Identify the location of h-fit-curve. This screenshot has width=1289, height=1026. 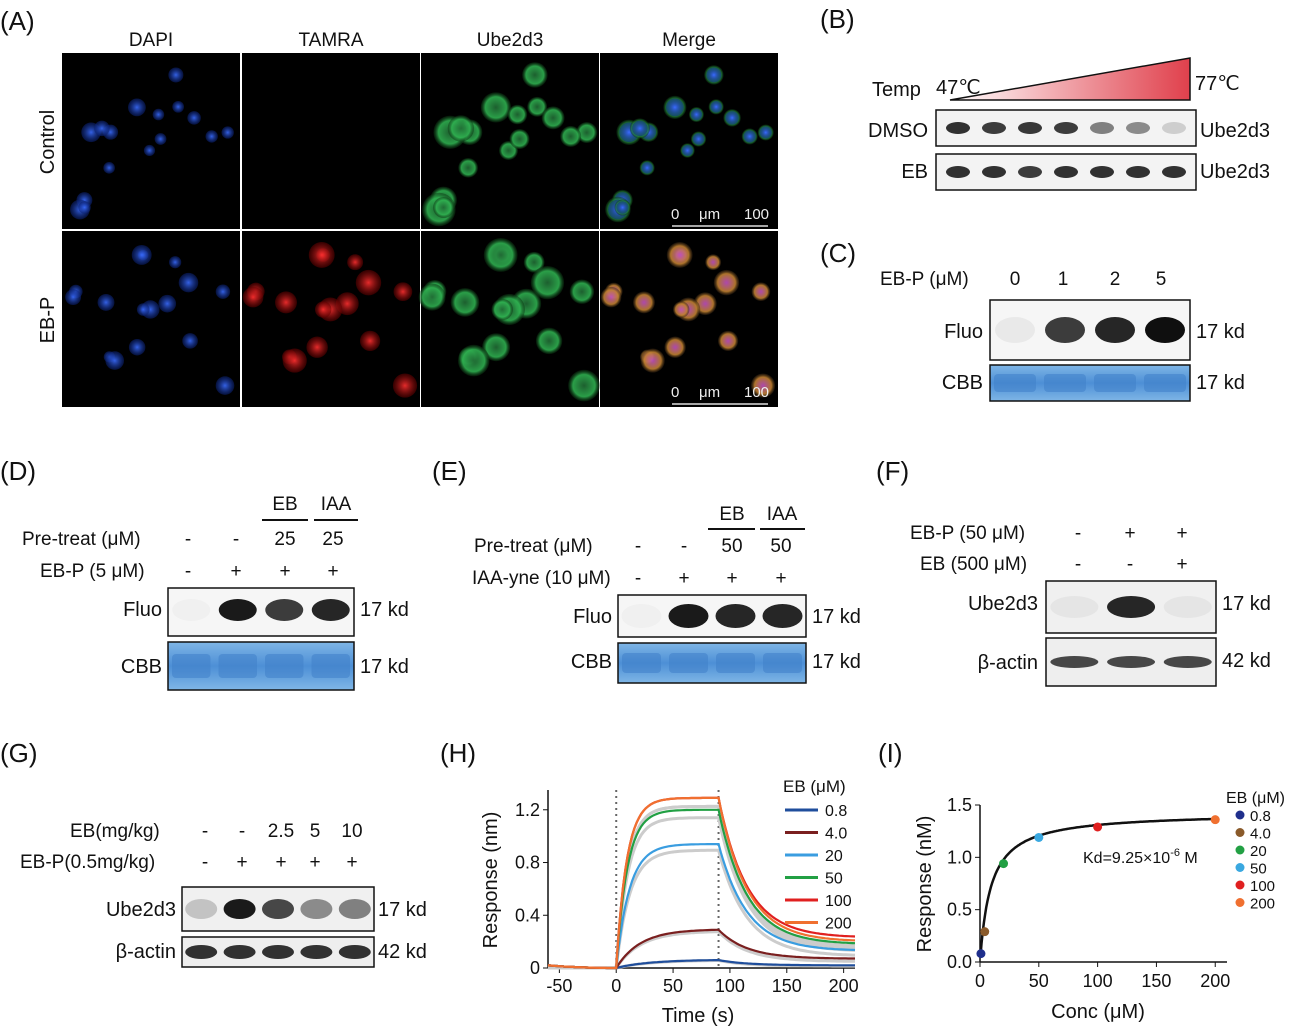
(701, 950).